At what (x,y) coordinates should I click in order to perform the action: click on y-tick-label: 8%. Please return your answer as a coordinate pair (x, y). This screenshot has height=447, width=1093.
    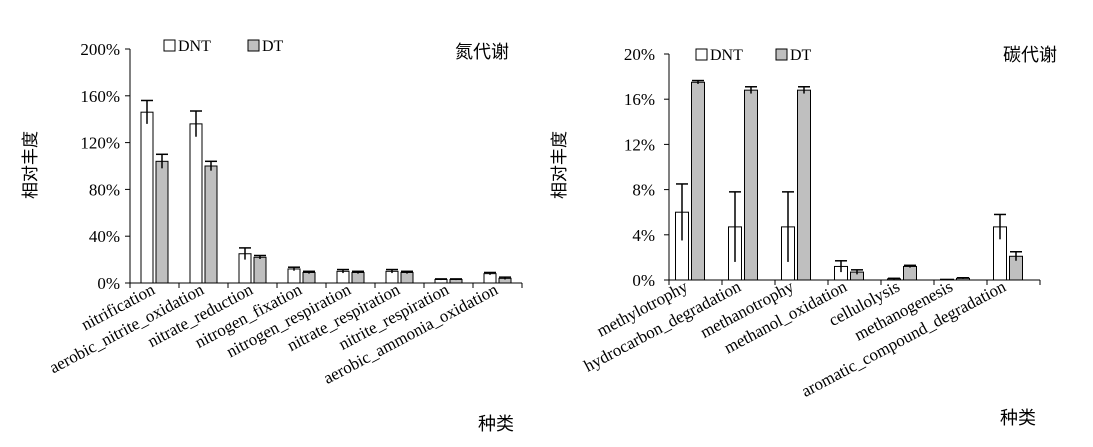
    Looking at the image, I should click on (643, 190).